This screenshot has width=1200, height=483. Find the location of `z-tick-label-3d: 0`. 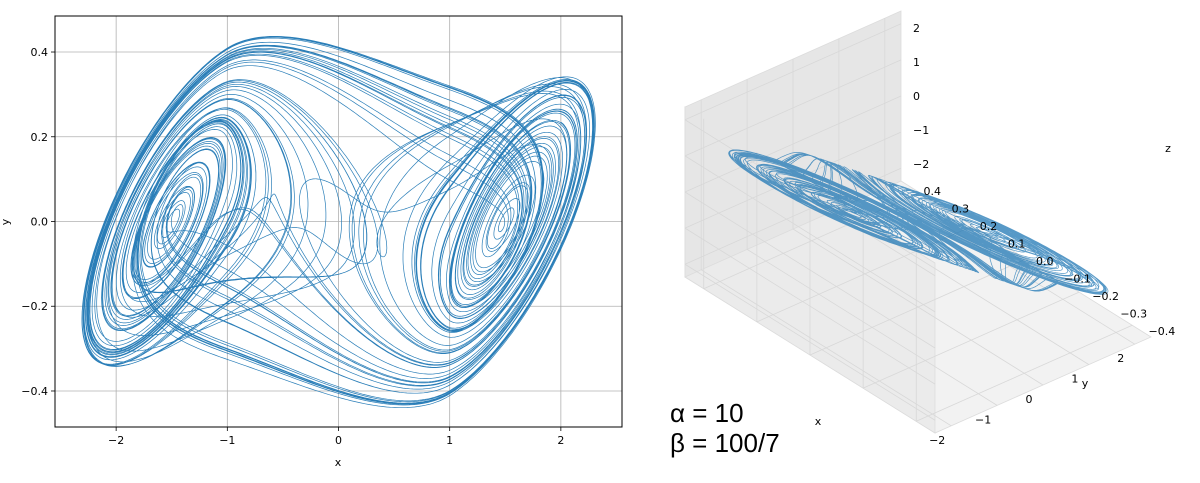

z-tick-label-3d: 0 is located at coordinates (916, 96).